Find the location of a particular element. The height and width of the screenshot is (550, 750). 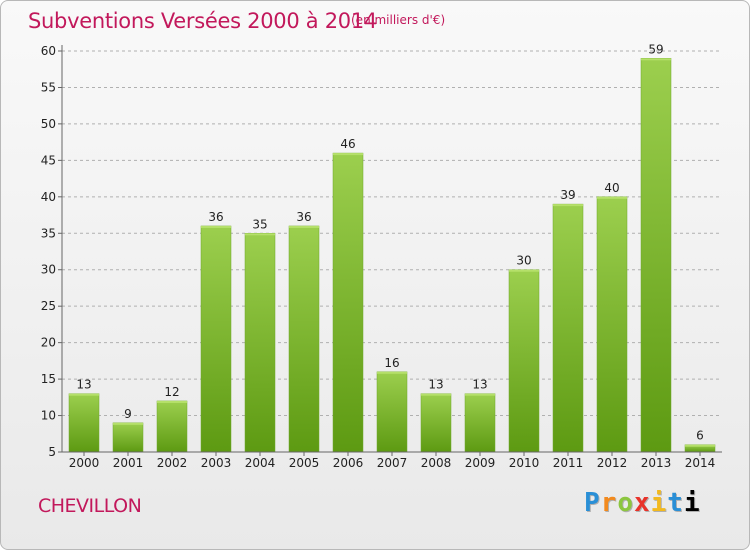

x-tick-label-2012: 2012 is located at coordinates (612, 463).